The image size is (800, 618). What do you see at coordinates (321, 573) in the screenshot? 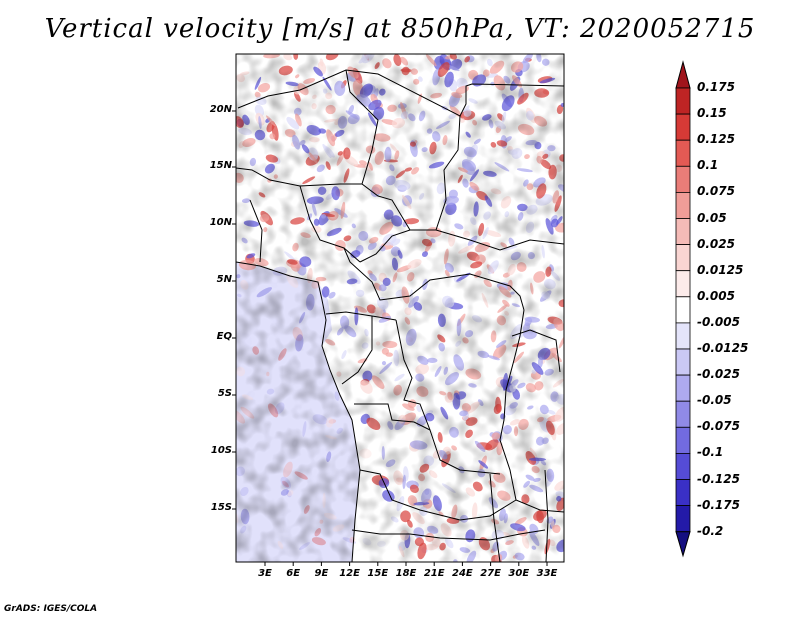
I see `longitude-label: 9E` at bounding box center [321, 573].